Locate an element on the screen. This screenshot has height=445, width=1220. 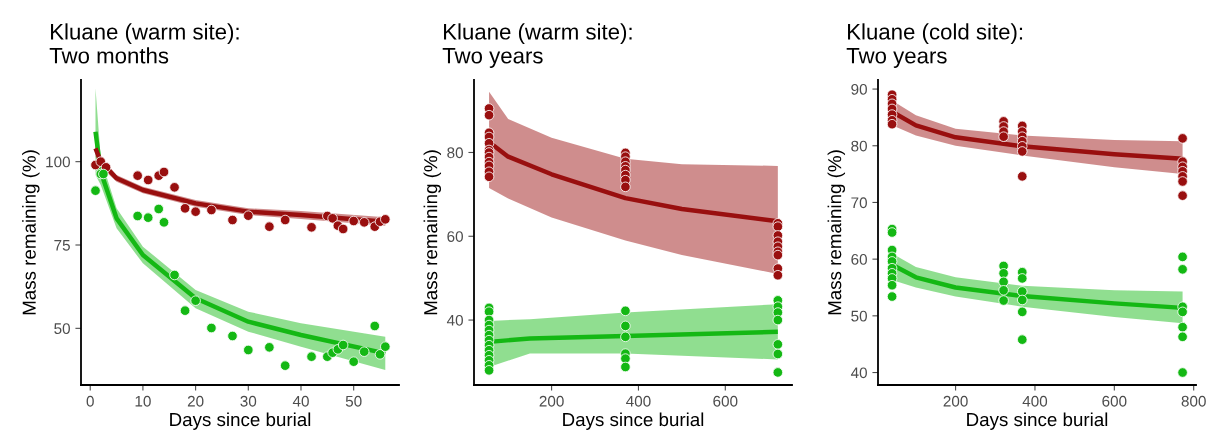
chart-title: Kluane (warm site): Two months is located at coordinates (144, 43).